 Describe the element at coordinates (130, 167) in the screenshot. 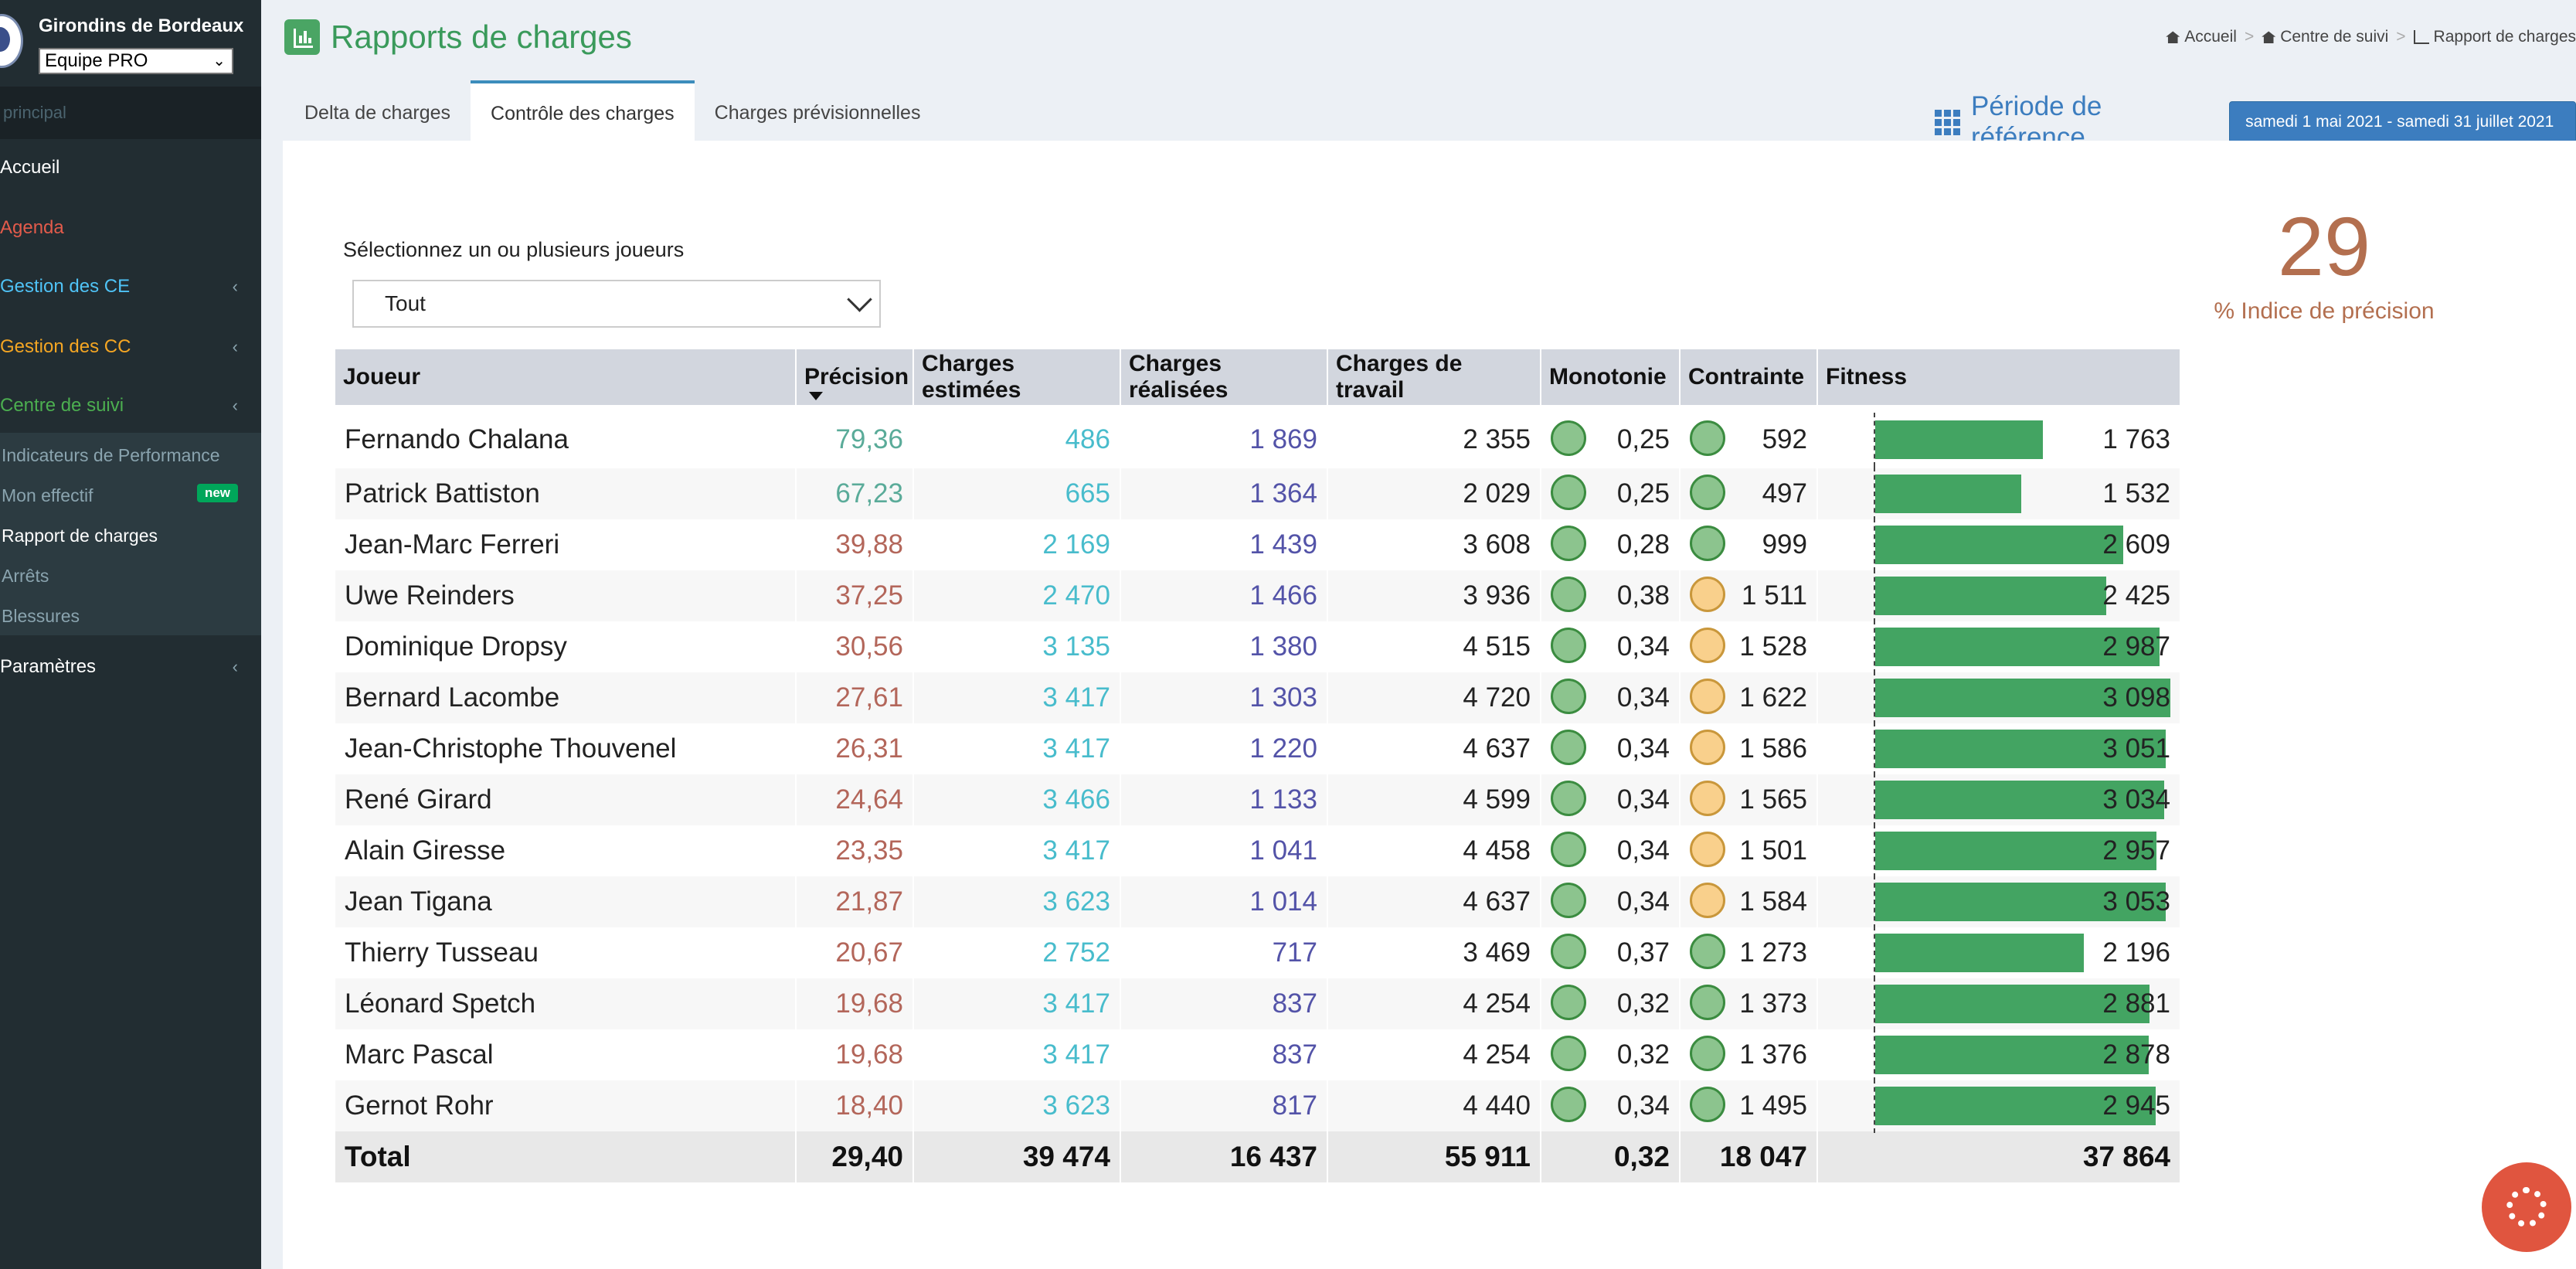

I see `sidebar-item-accueil: Accueil` at that location.